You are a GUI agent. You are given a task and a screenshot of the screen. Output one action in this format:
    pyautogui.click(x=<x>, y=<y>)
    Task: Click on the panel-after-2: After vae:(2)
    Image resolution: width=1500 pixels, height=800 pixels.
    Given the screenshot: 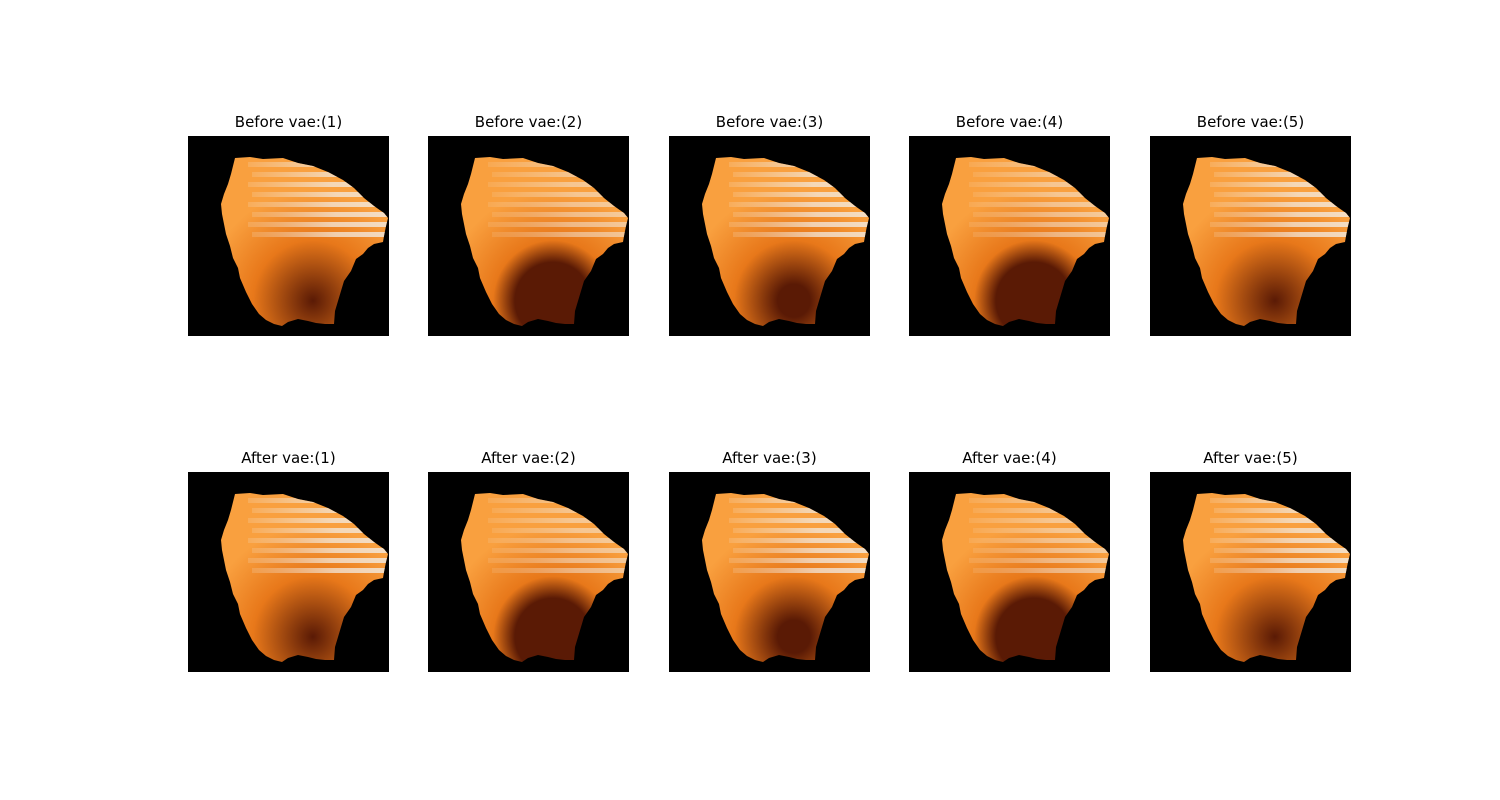 What is the action you would take?
    pyautogui.click(x=528, y=560)
    